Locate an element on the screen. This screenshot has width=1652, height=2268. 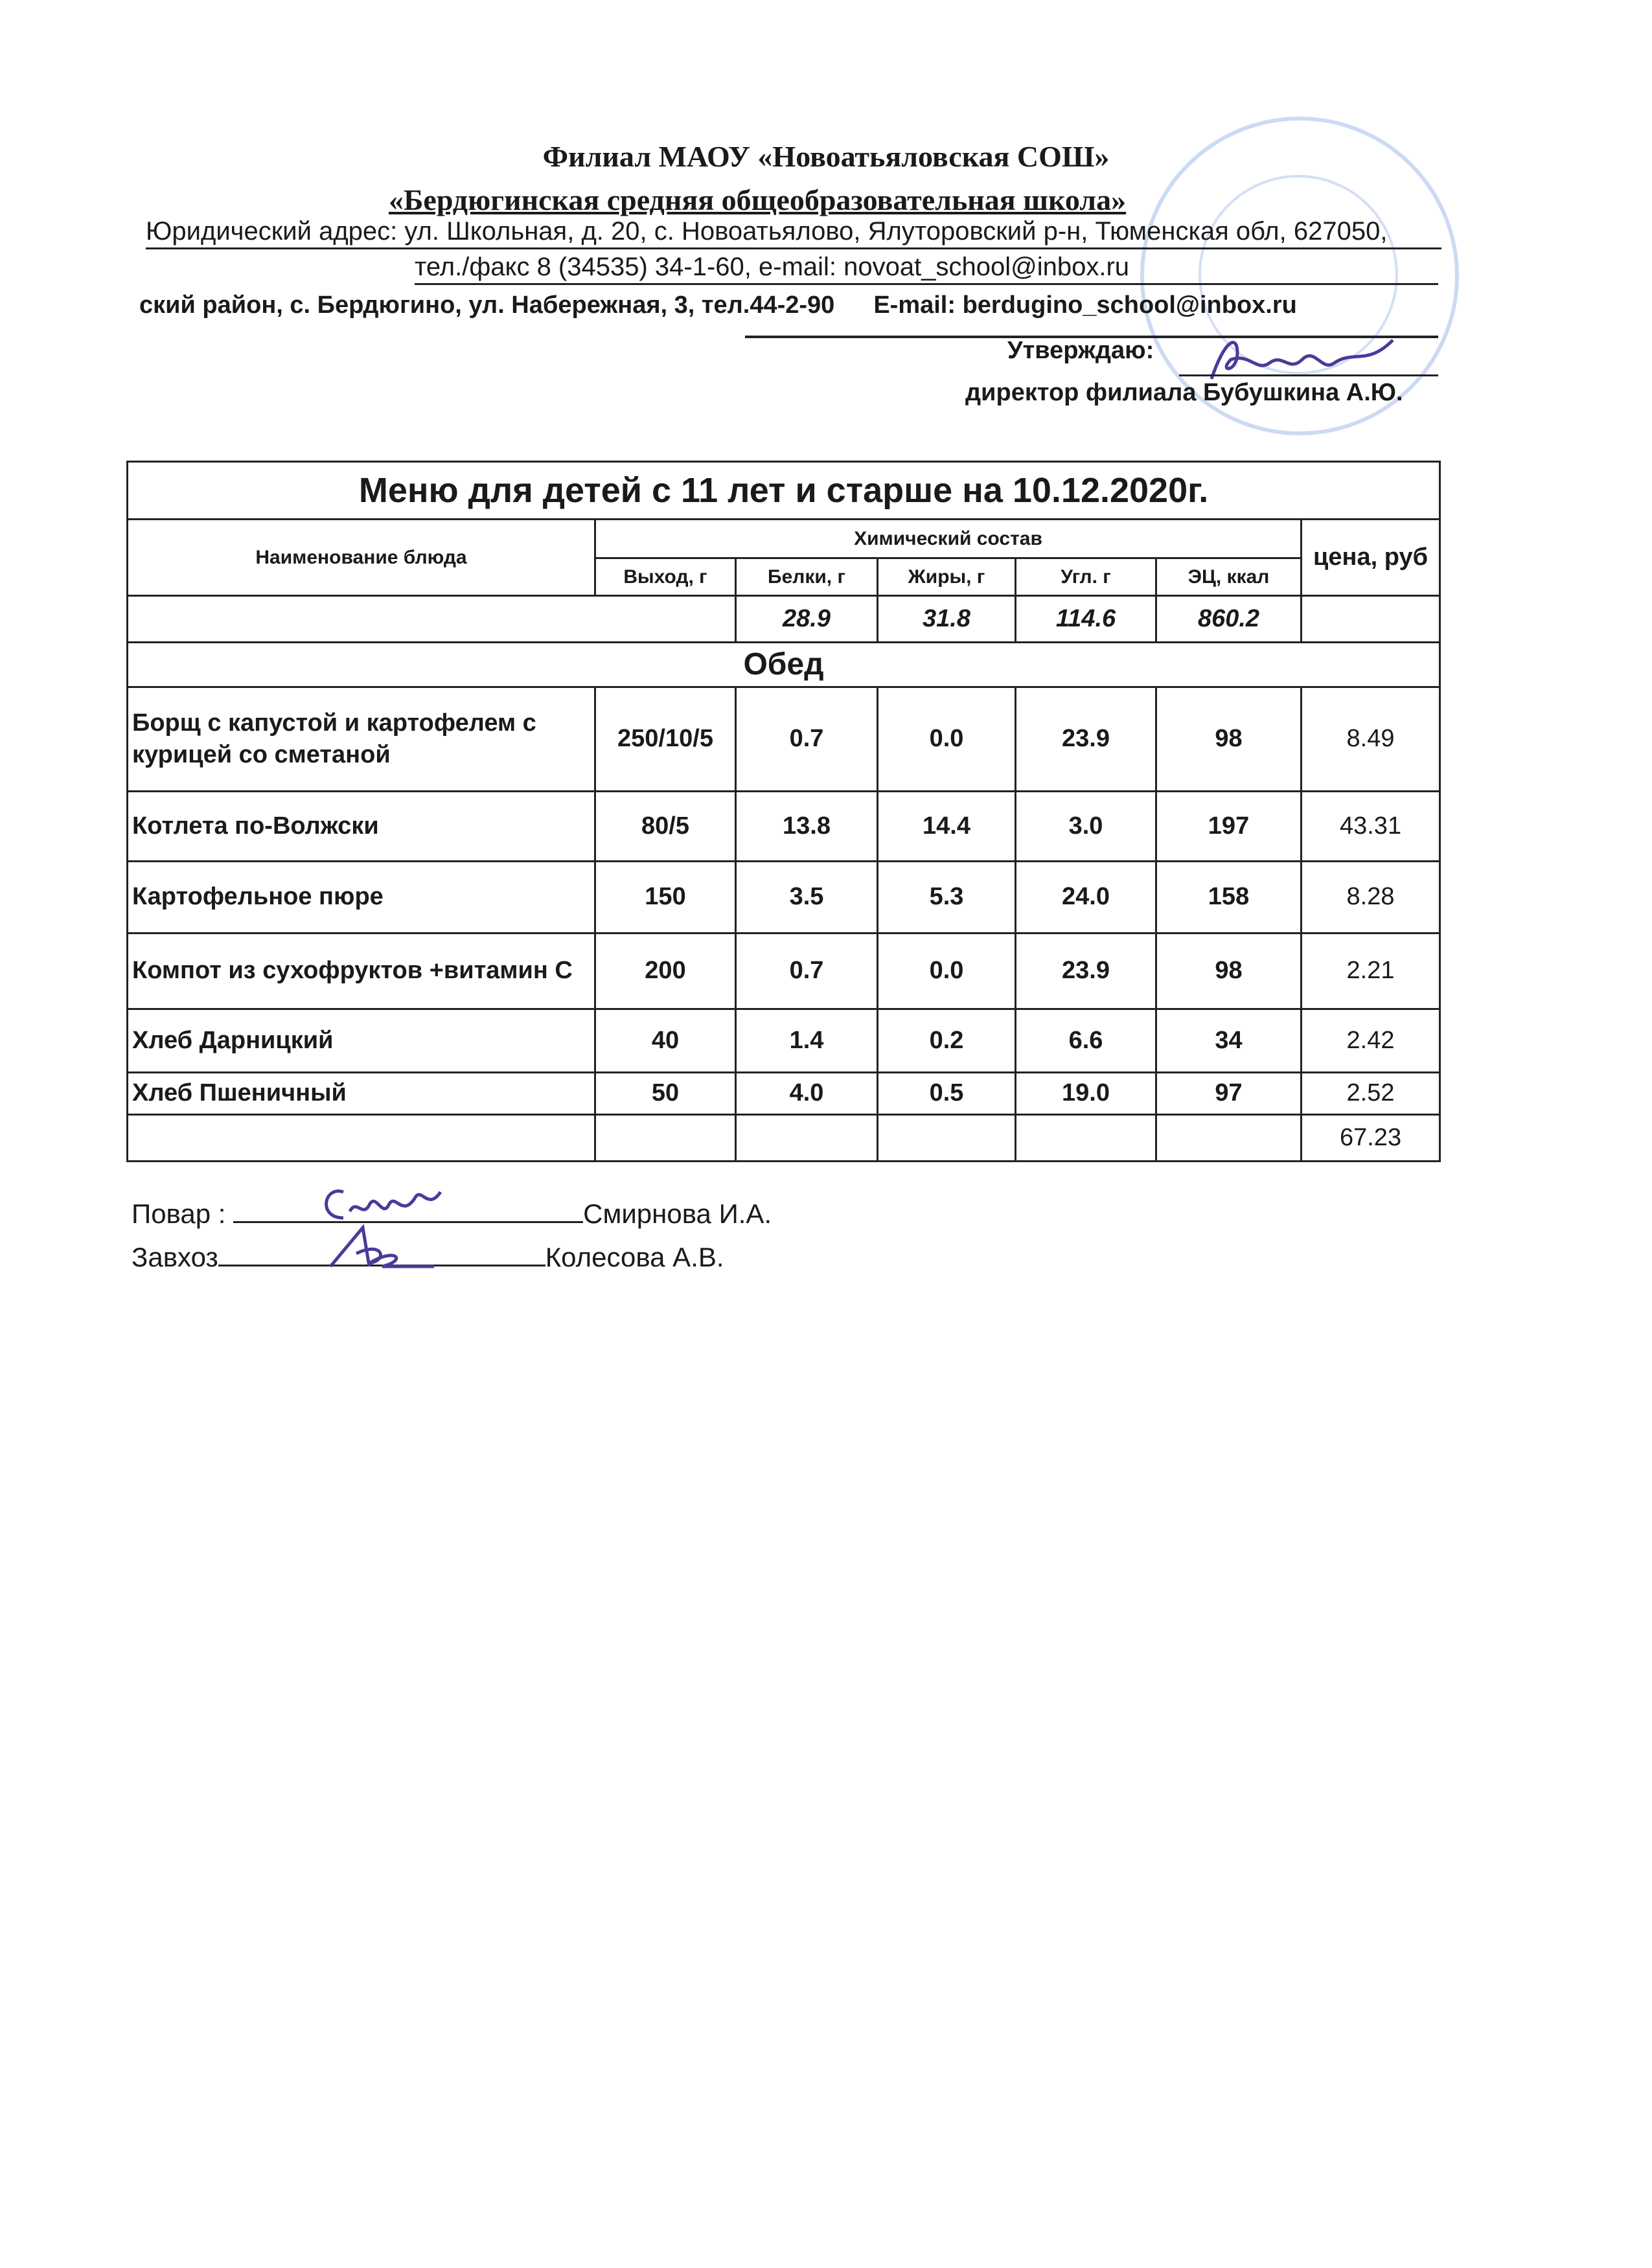
dish-name: Компот из сухофруктов +витамин С is located at coordinates (361, 971).